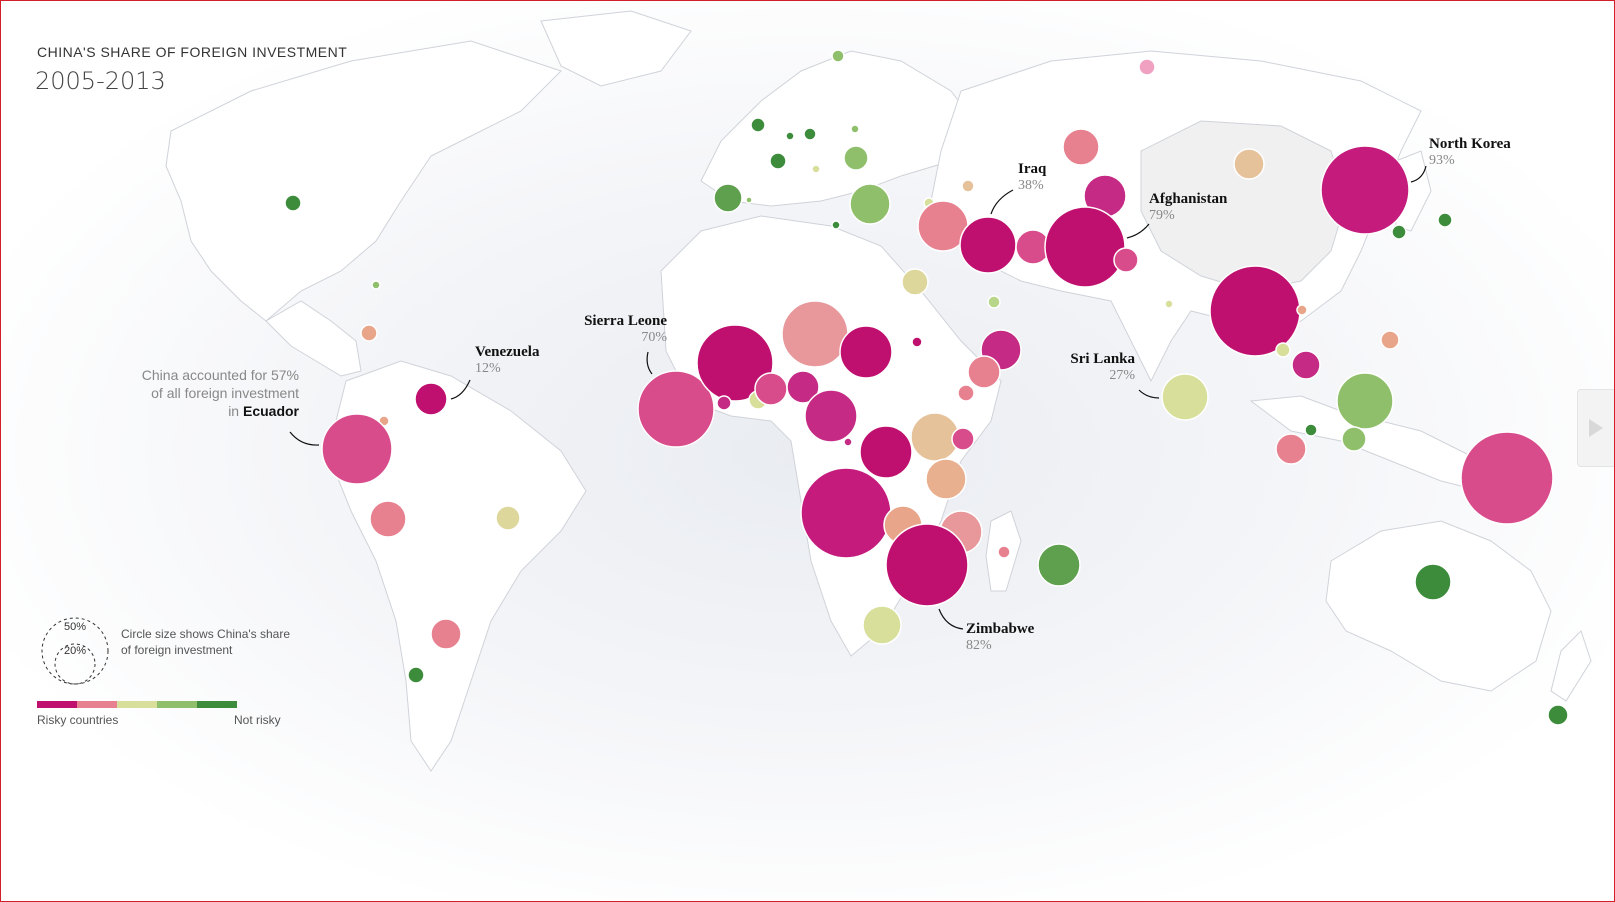  I want to click on bubble-japan, so click(1445, 220).